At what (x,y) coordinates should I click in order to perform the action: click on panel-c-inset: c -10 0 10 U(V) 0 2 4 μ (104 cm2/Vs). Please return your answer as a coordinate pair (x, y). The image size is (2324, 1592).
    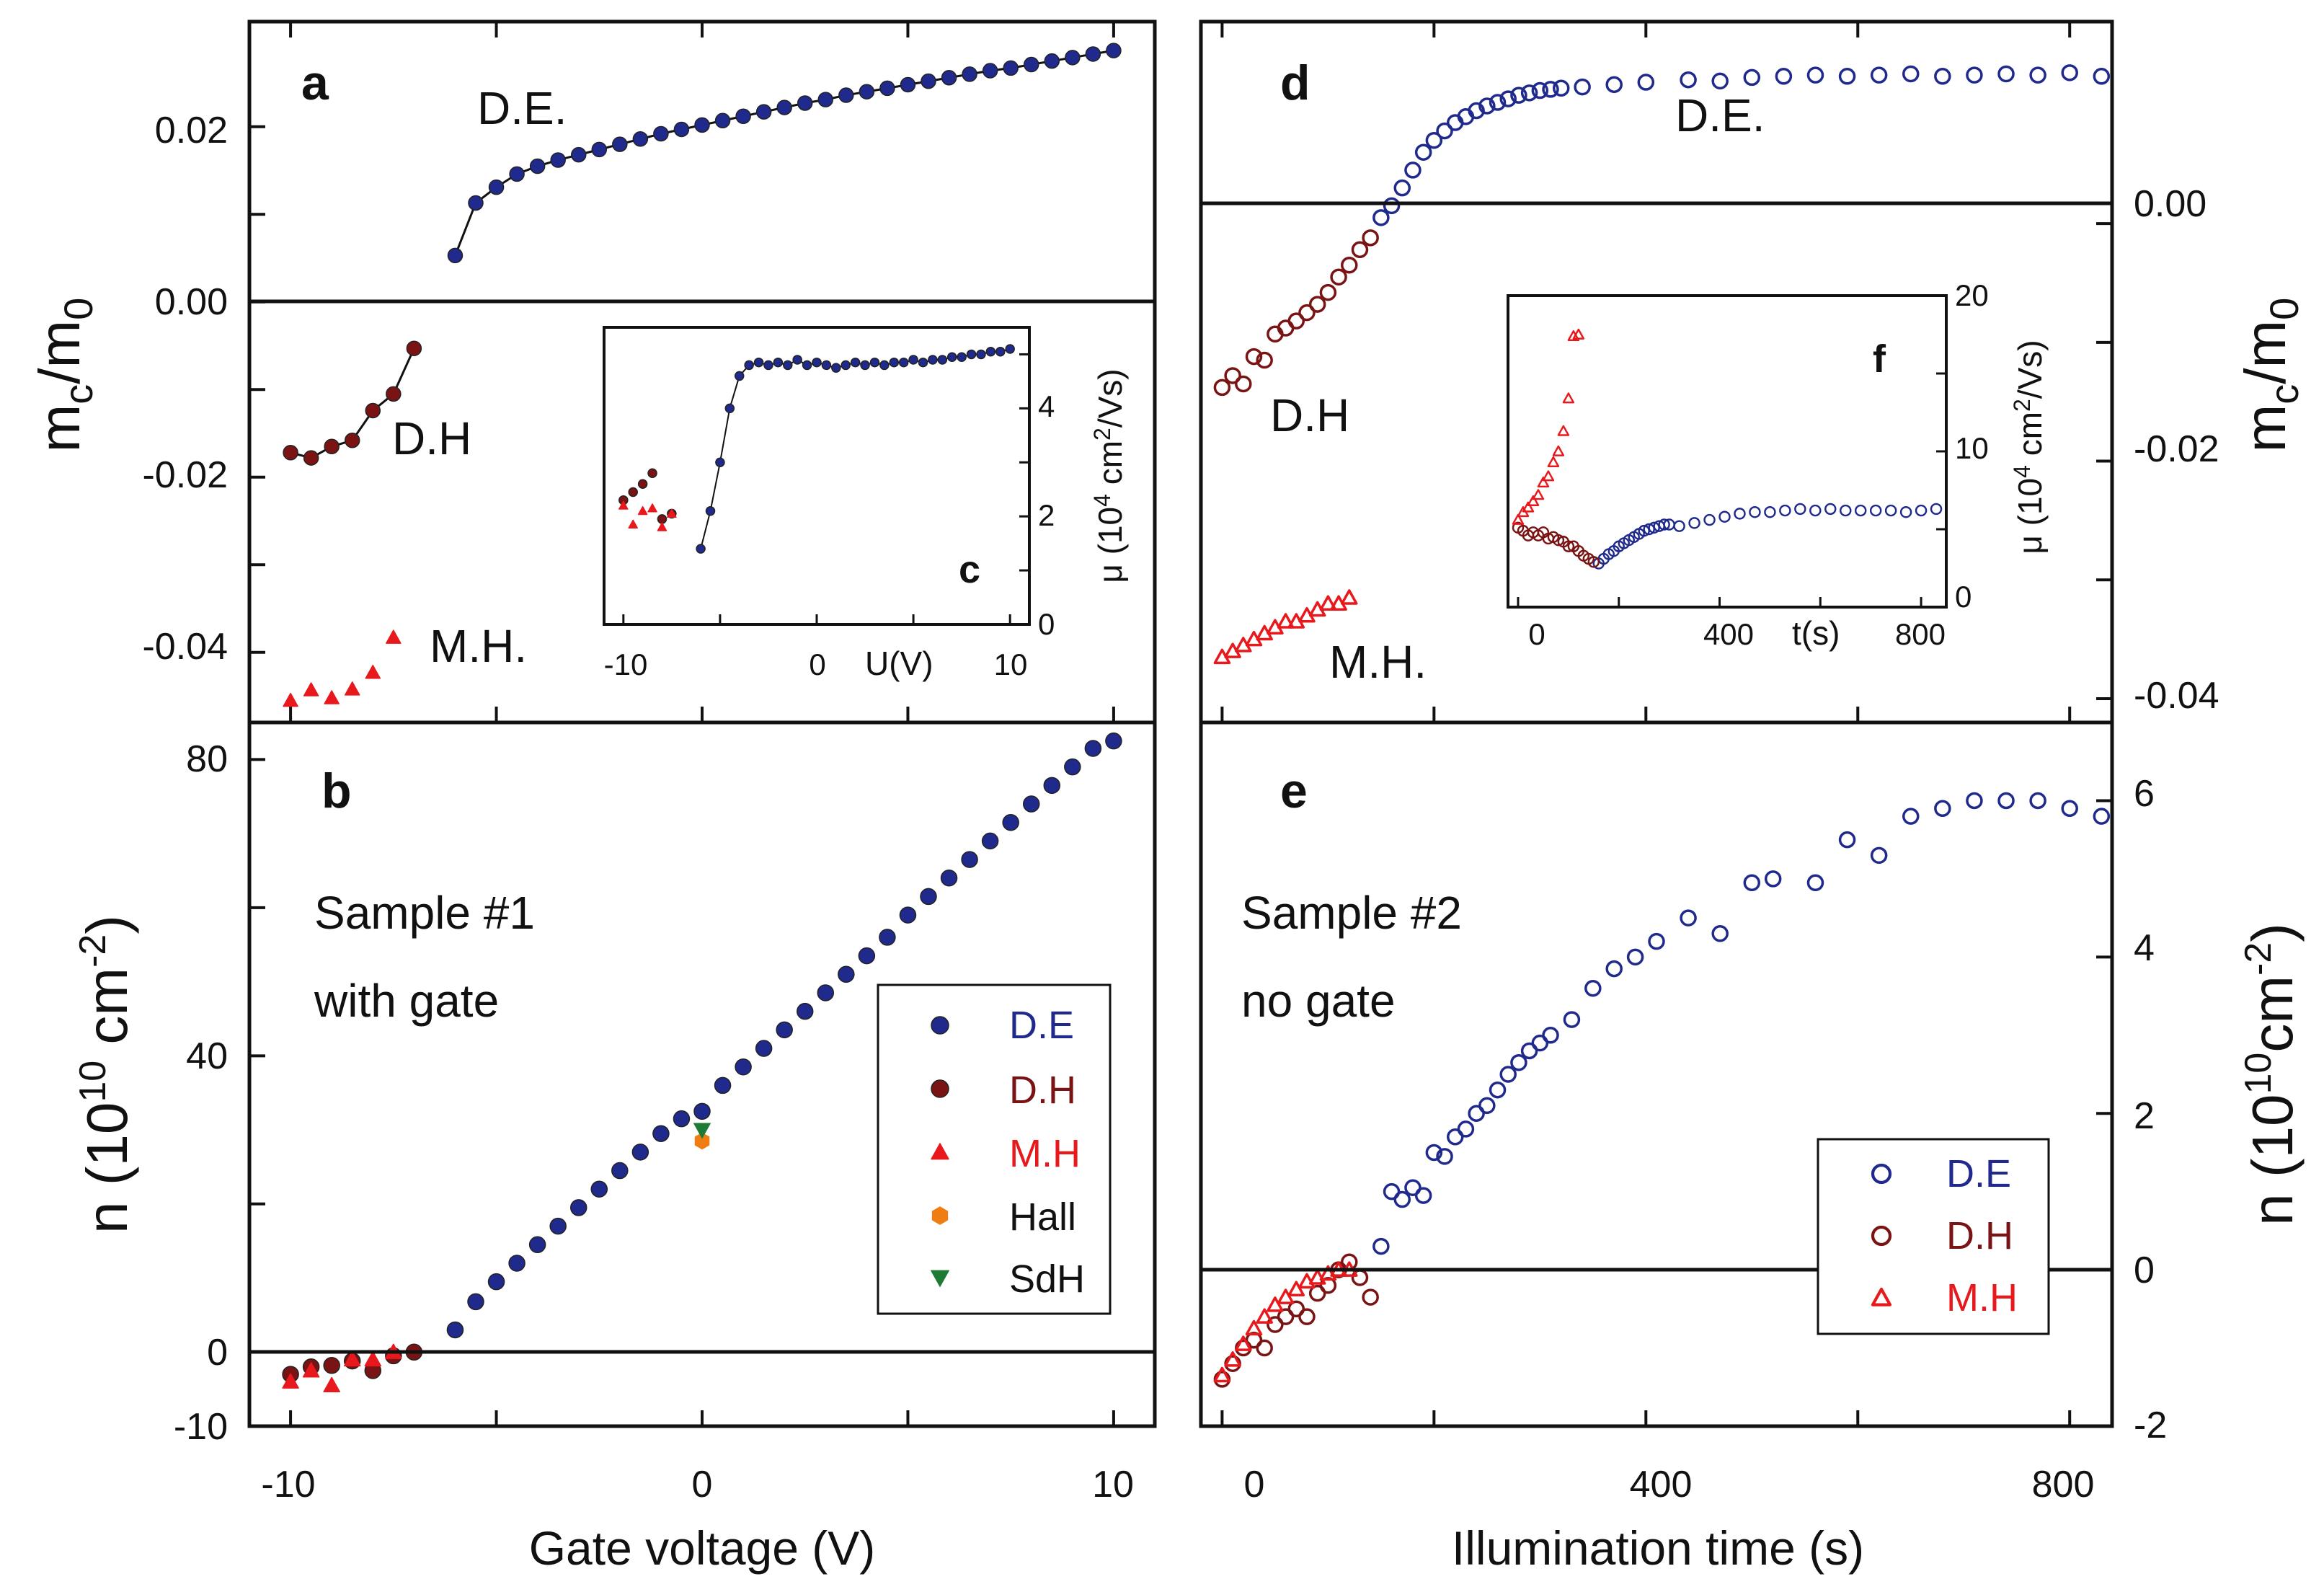
    Looking at the image, I should click on (866, 504).